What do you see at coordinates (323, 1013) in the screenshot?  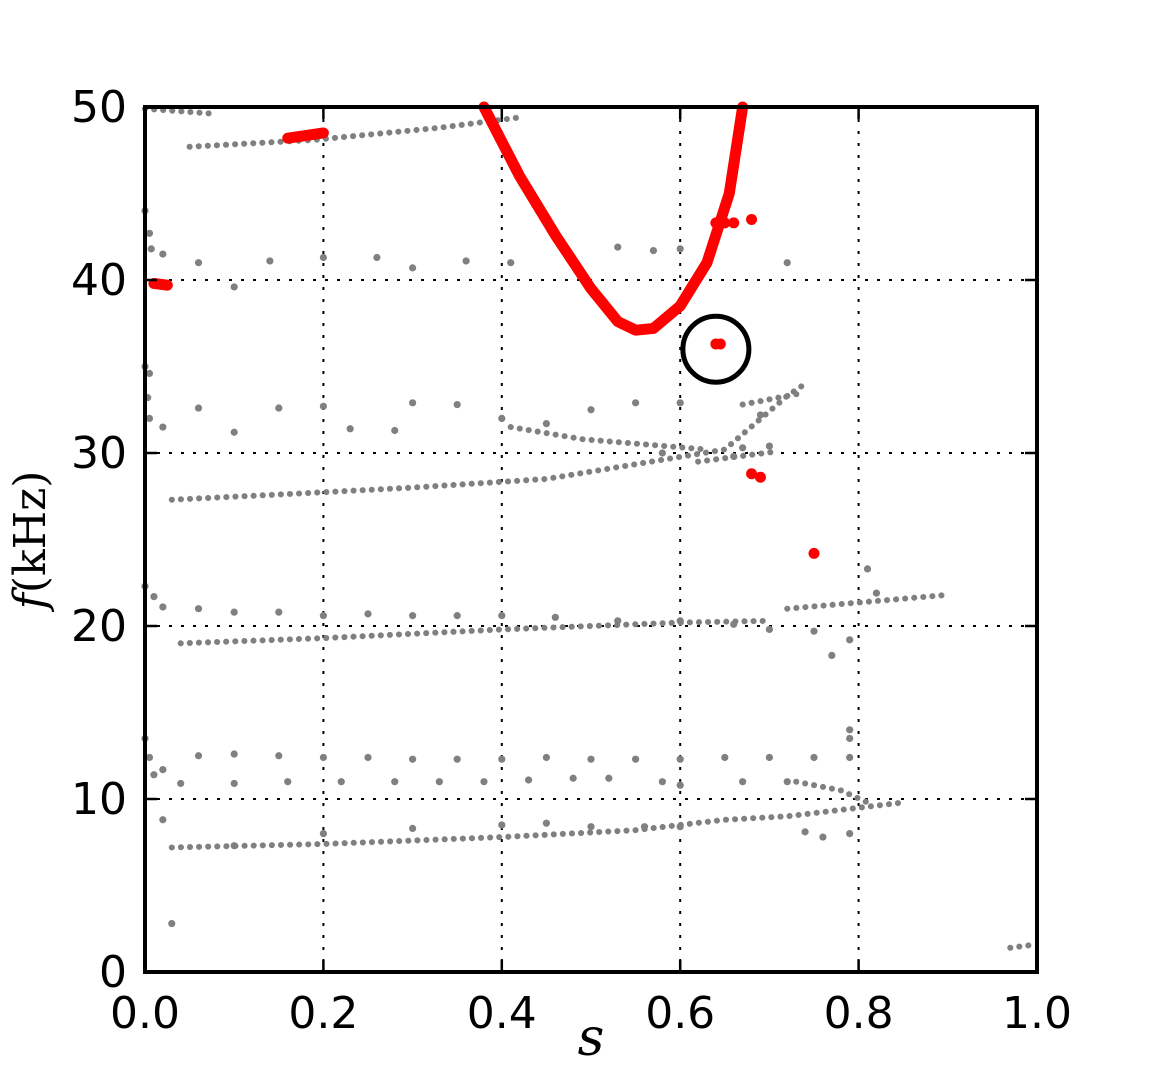 I see `x-tick-label: 0.2` at bounding box center [323, 1013].